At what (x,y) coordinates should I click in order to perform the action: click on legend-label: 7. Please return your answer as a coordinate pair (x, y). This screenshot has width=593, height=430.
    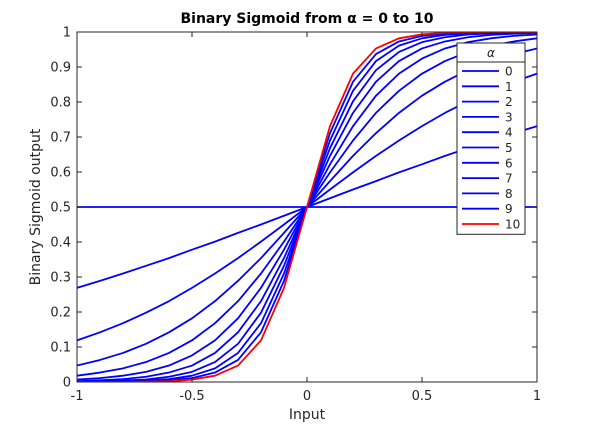
    Looking at the image, I should click on (509, 179).